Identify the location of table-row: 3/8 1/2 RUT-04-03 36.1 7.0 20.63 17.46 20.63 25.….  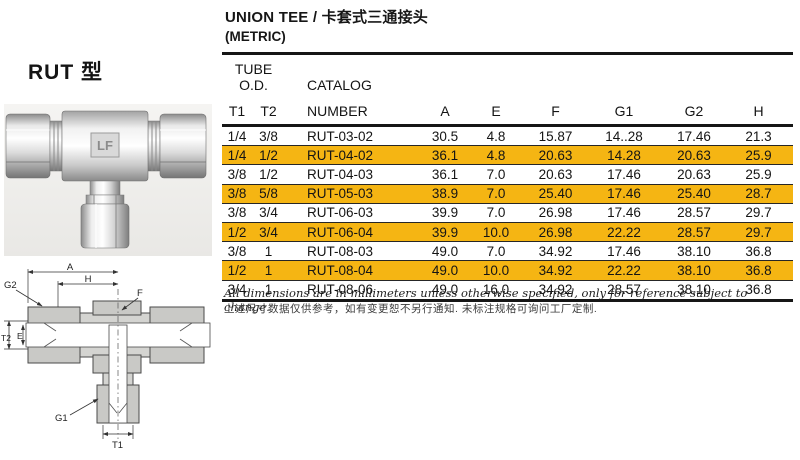
(508, 174).